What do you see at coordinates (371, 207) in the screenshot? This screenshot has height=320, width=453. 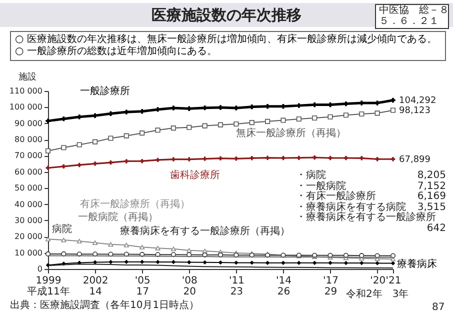 I see `annotation: ・療養病床を有する病院 3,515` at bounding box center [371, 207].